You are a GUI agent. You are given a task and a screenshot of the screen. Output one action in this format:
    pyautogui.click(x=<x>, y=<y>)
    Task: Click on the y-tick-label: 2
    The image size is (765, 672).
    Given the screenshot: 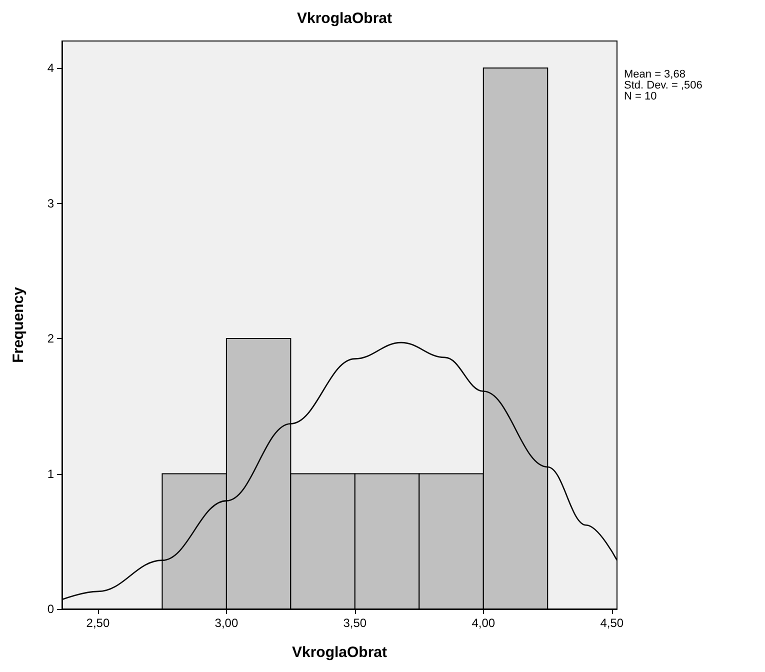 What is the action you would take?
    pyautogui.click(x=50, y=339)
    